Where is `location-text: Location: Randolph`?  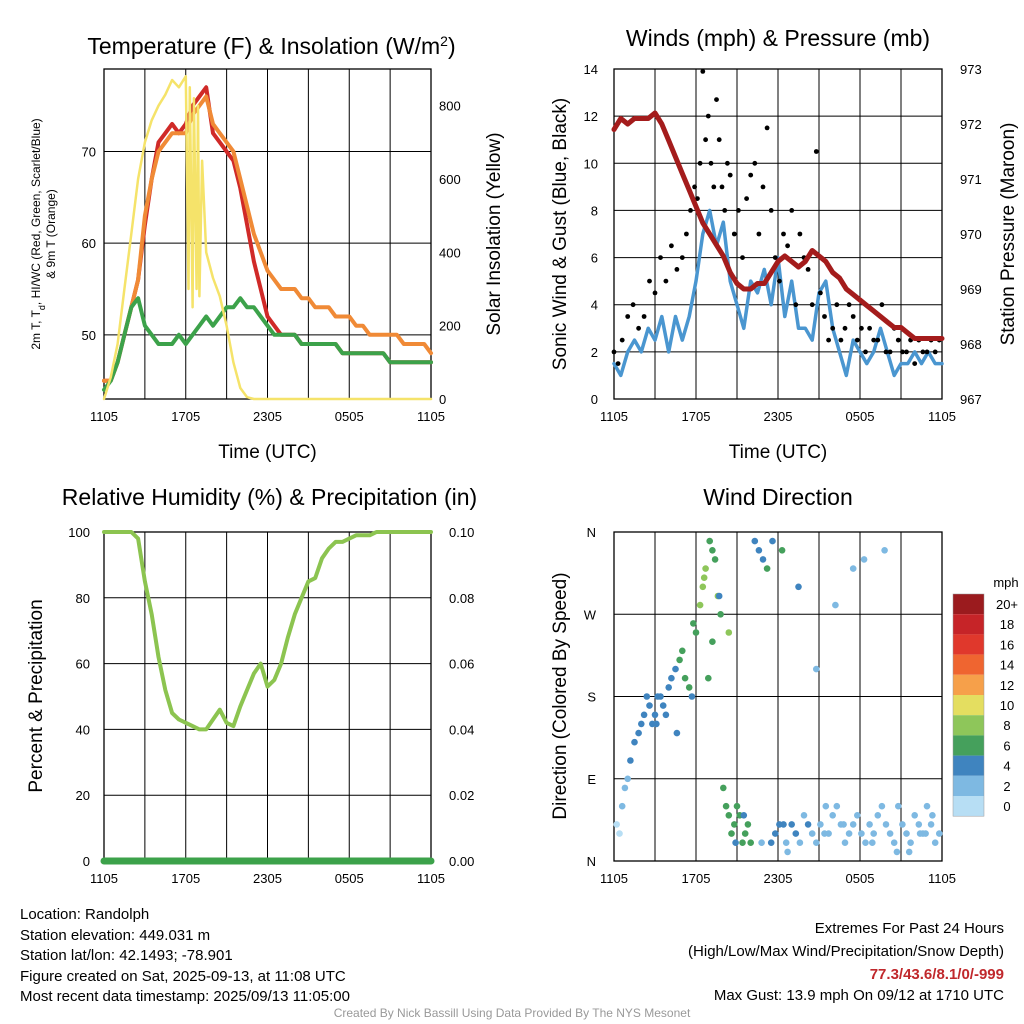 location-text: Location: Randolph is located at coordinates (85, 914).